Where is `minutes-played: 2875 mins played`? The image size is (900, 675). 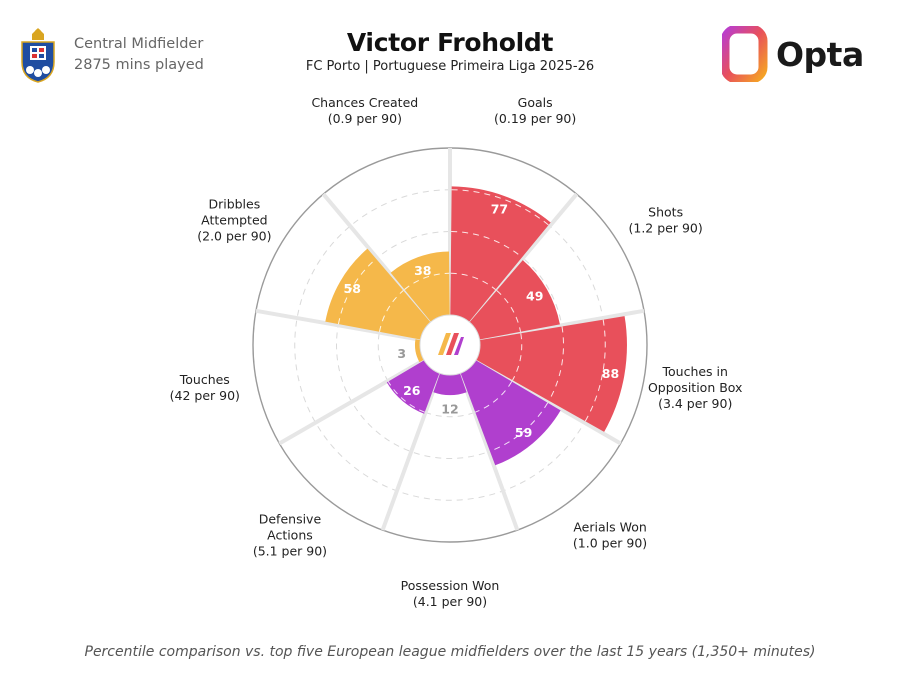
minutes-played: 2875 mins played is located at coordinates (139, 65).